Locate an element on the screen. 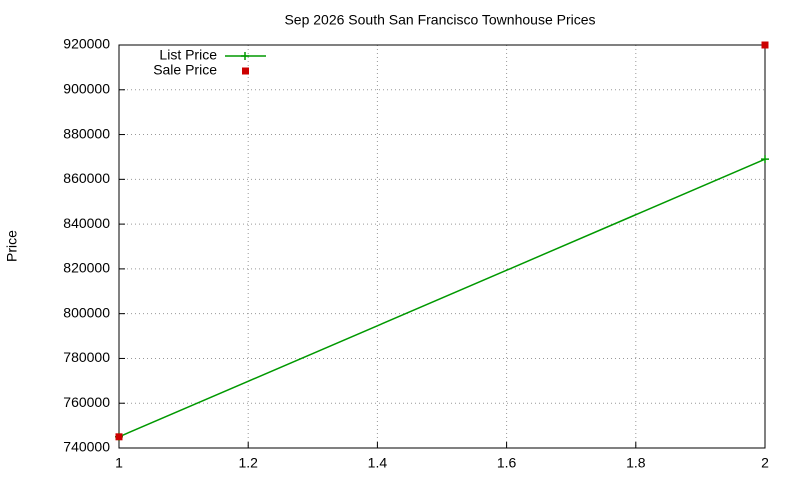  y-tick-label: 900000 is located at coordinates (86, 88).